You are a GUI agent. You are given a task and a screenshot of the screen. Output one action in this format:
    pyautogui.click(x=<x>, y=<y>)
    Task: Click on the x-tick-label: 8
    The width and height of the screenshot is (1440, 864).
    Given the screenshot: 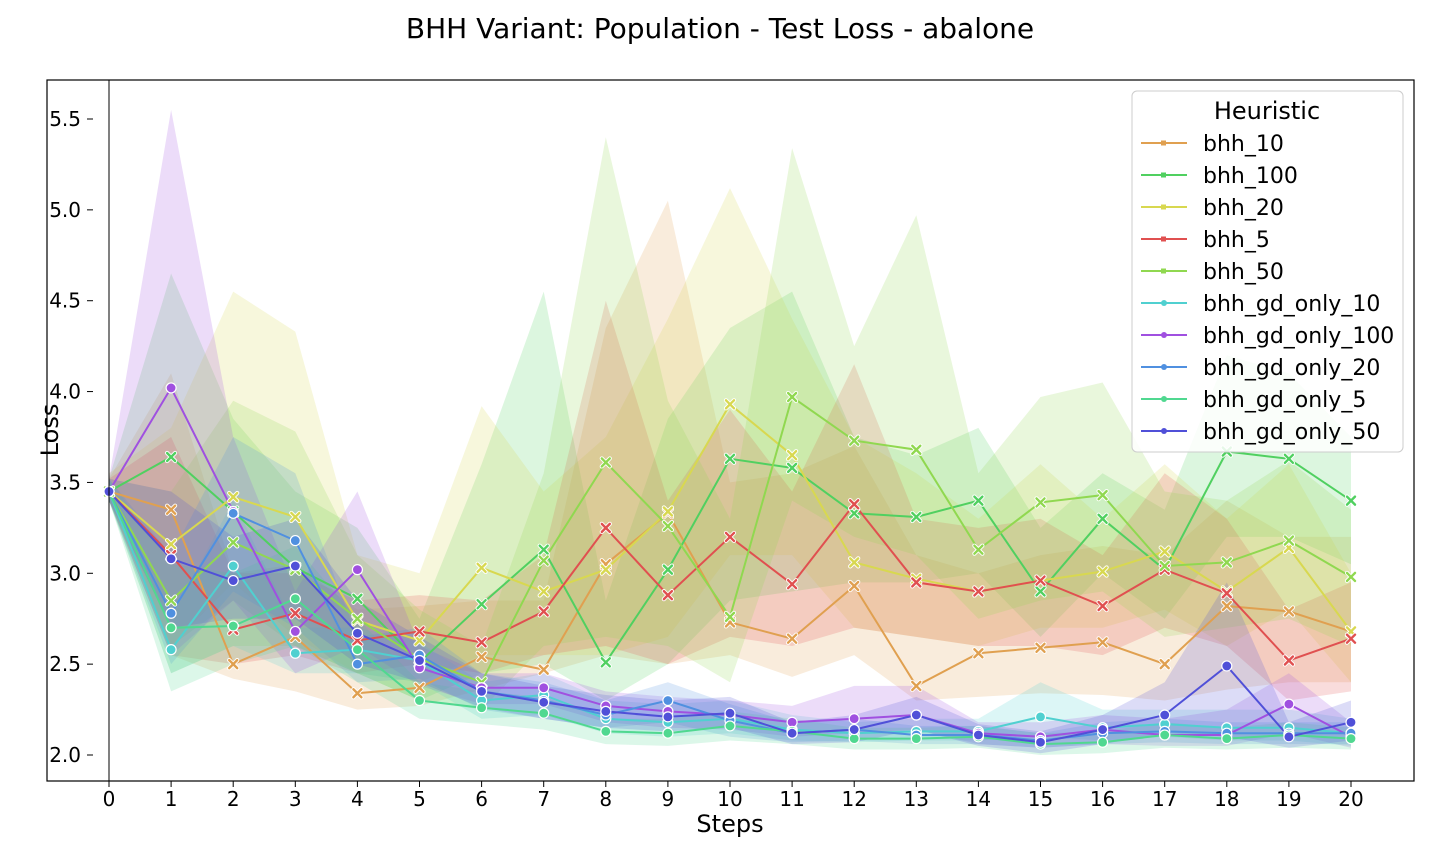 What is the action you would take?
    pyautogui.click(x=605, y=799)
    